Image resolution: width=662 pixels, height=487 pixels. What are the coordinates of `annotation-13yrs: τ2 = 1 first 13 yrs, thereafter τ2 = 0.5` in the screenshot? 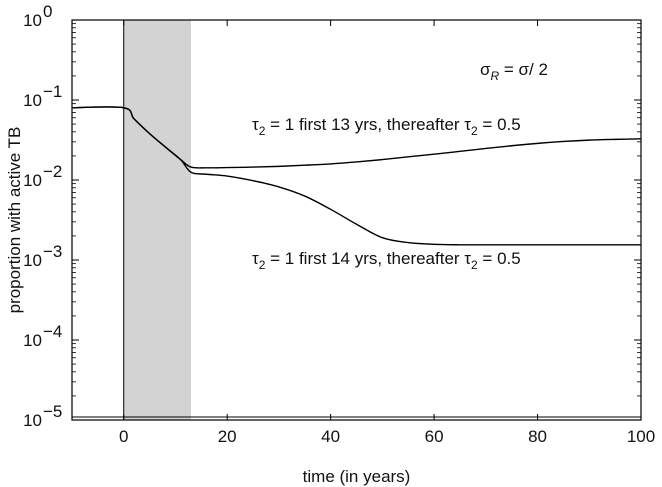 It's located at (386, 126).